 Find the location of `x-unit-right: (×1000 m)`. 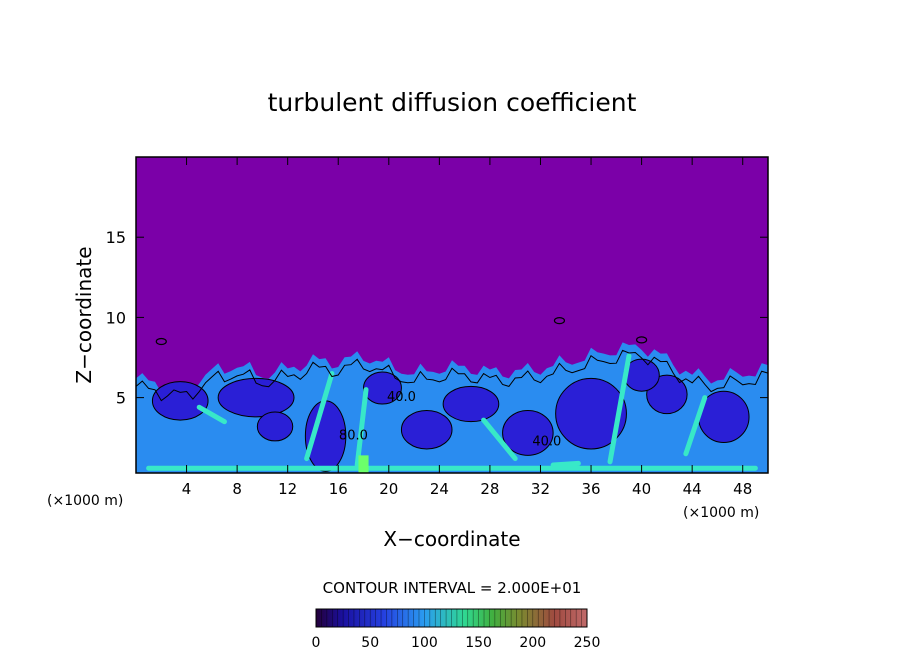

x-unit-right: (×1000 m) is located at coordinates (721, 513).